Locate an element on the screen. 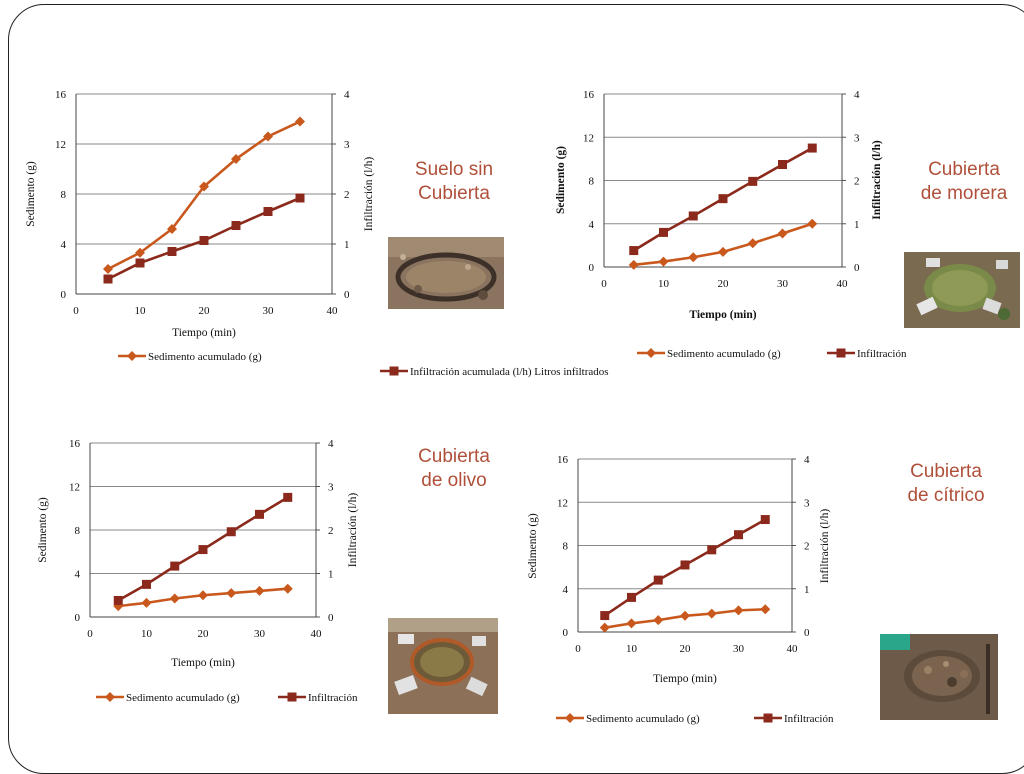 This screenshot has height=774, width=1024. mulberry-cover-photo is located at coordinates (962, 290).